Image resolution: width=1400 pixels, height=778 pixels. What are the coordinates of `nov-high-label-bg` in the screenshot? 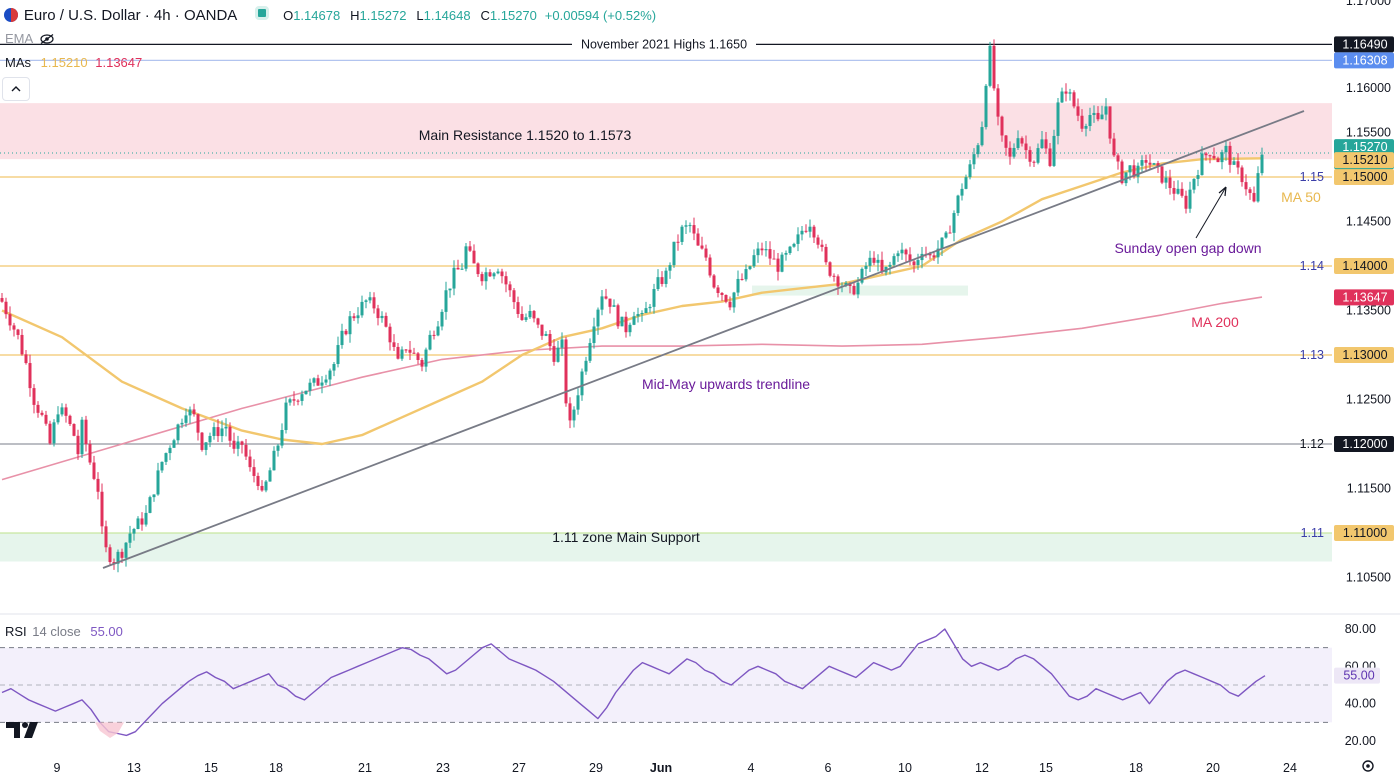 It's located at (664, 44).